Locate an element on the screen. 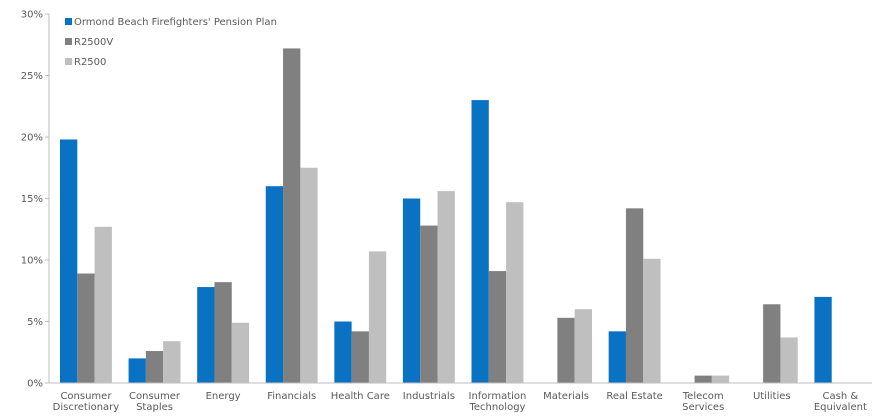 This screenshot has width=878, height=416. x-tick-label: Industrials is located at coordinates (429, 396).